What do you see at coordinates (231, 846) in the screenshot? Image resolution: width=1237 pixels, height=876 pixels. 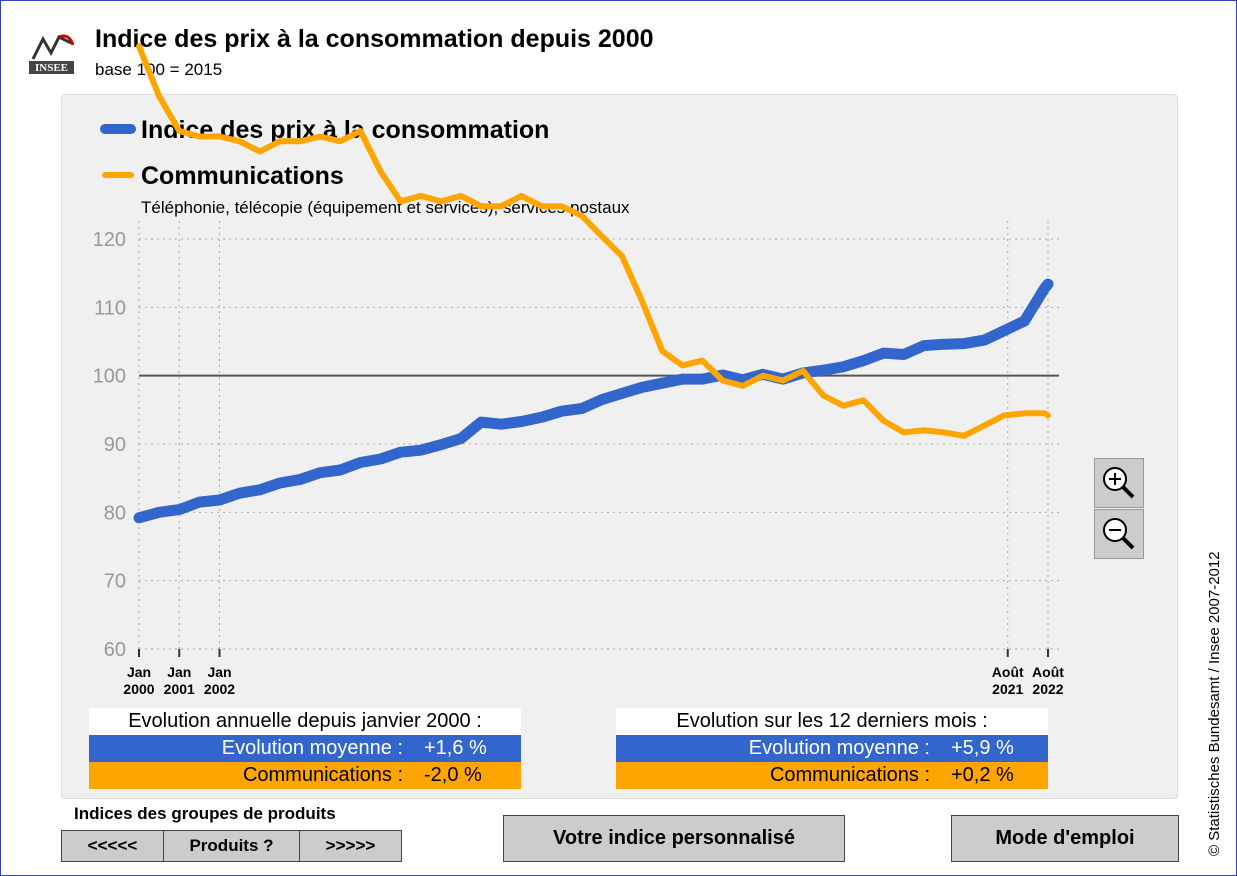 I see `nav-button: Produits ?` at bounding box center [231, 846].